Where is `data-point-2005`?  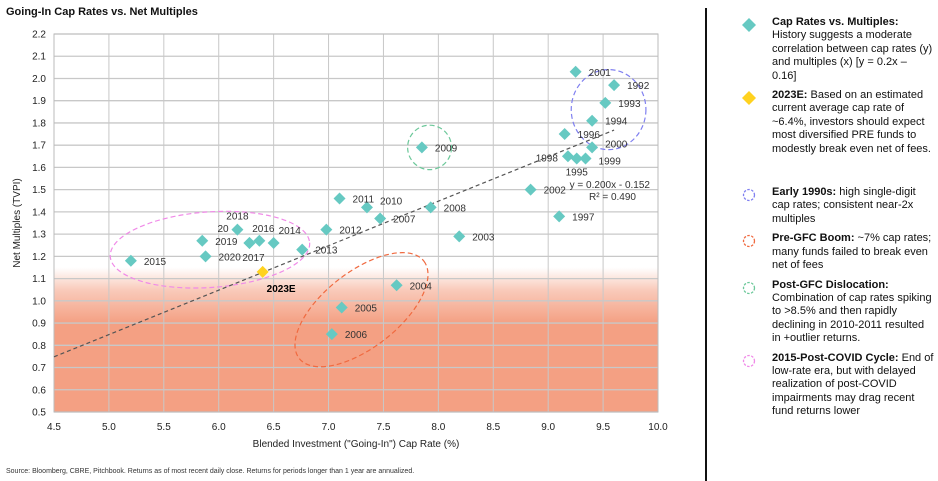
data-point-2005 is located at coordinates (341, 307).